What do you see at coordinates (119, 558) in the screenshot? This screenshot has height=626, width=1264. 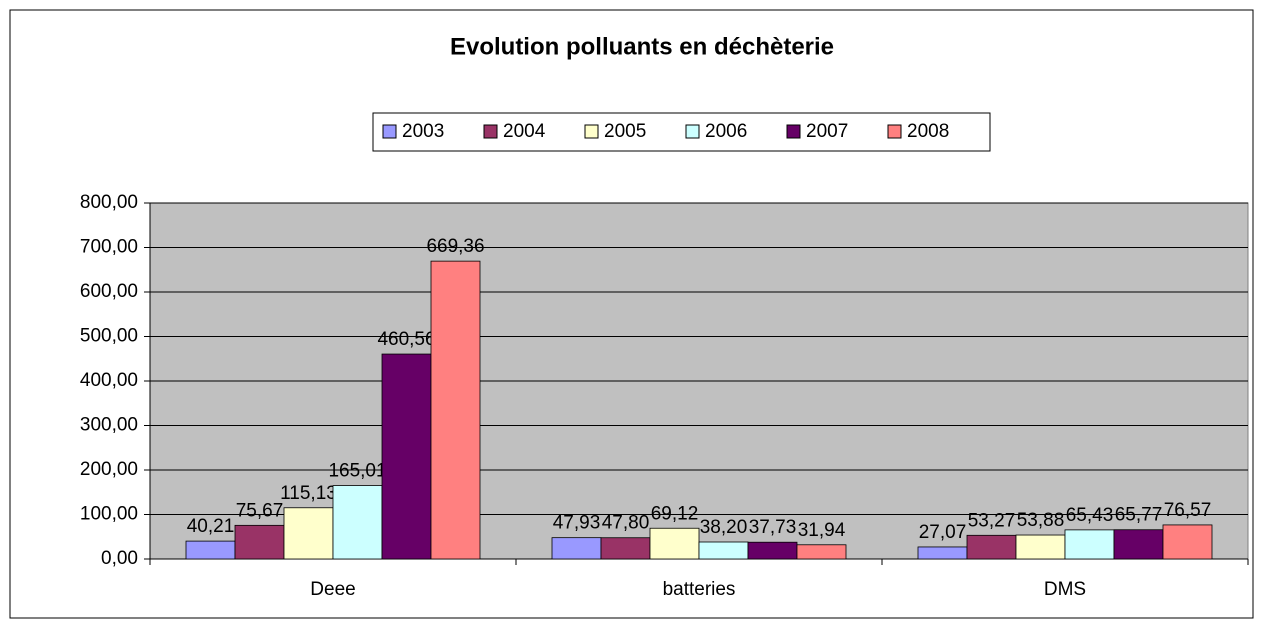 I see `y-tick-label: 0,00` at bounding box center [119, 558].